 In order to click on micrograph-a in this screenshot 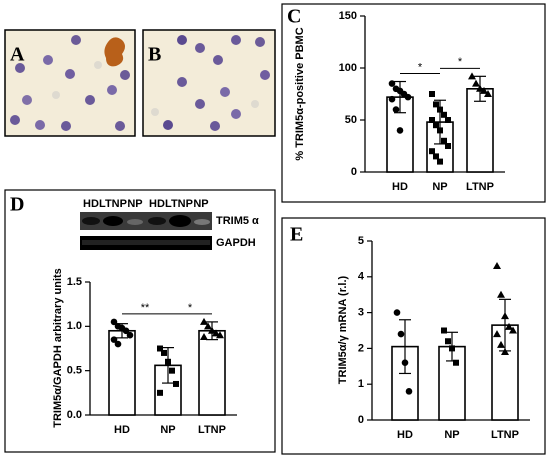, I will do `click(70, 83)`.